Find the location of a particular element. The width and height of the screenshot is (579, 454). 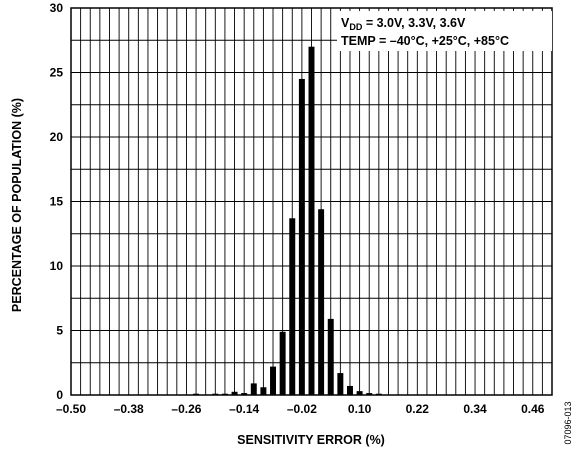

x-tick-label: 0.10 is located at coordinates (360, 409).